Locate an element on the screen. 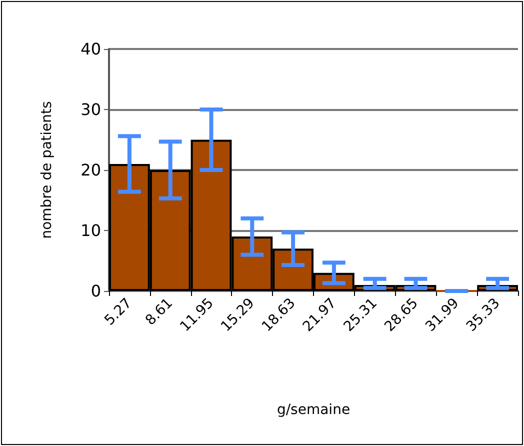 The height and width of the screenshot is (446, 524). y-tick-label: 40 is located at coordinates (90, 49).